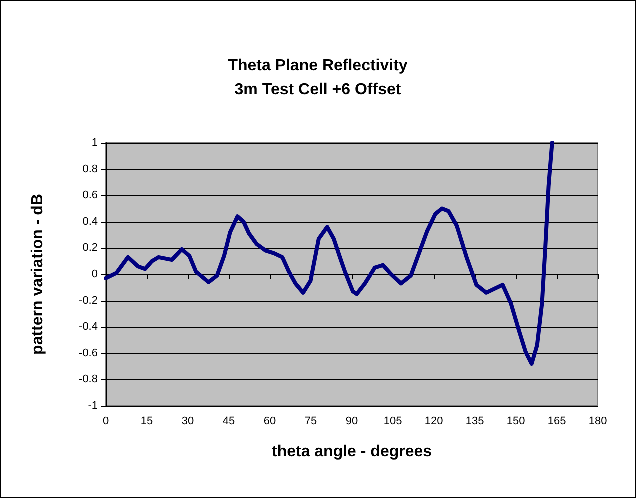  I want to click on x-tick-label: 120, so click(434, 422).